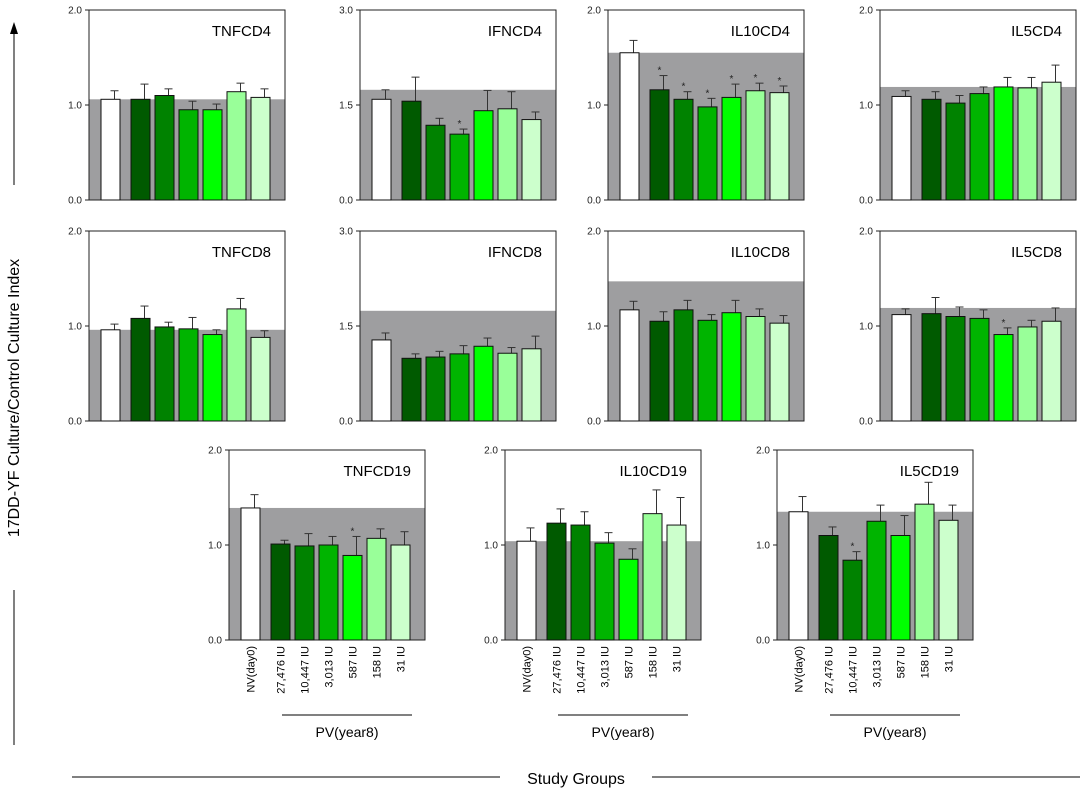 The height and width of the screenshot is (799, 1084). I want to click on panel-title: IFNCD8, so click(515, 252).